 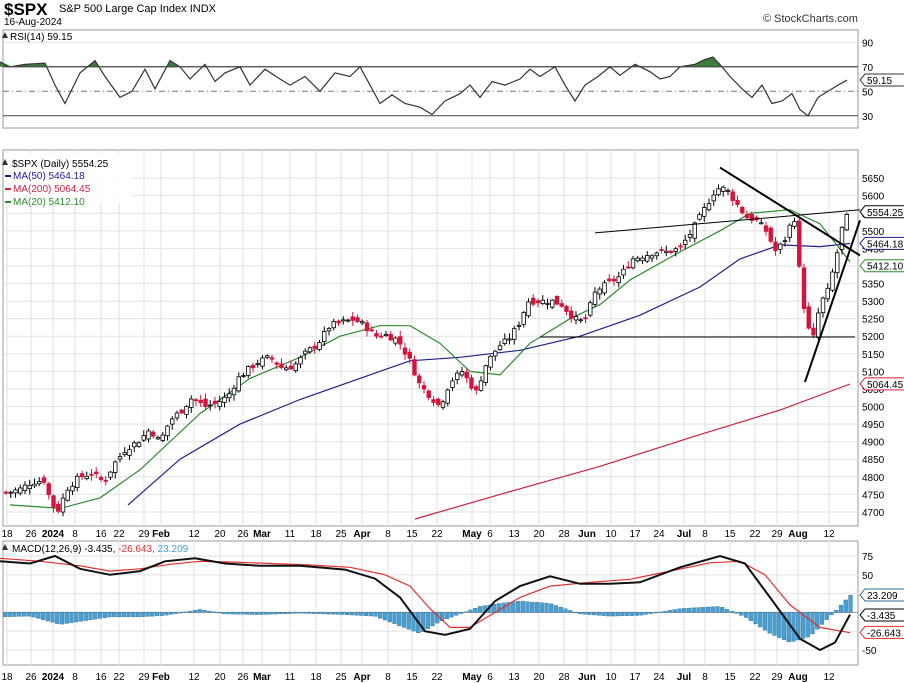 What do you see at coordinates (885, 267) in the screenshot?
I see `ma20-value-tag: 5412.10` at bounding box center [885, 267].